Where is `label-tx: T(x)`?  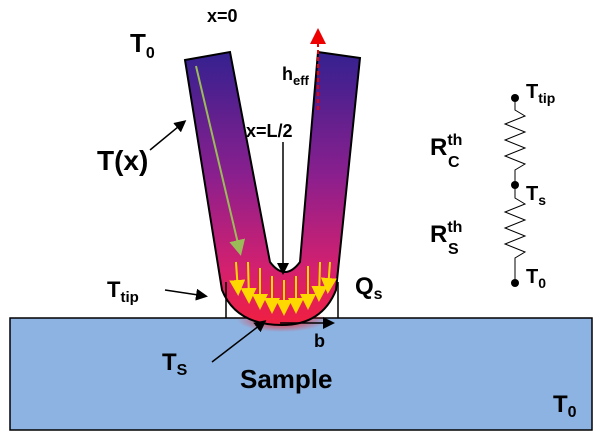 label-tx: T(x) is located at coordinates (122, 160).